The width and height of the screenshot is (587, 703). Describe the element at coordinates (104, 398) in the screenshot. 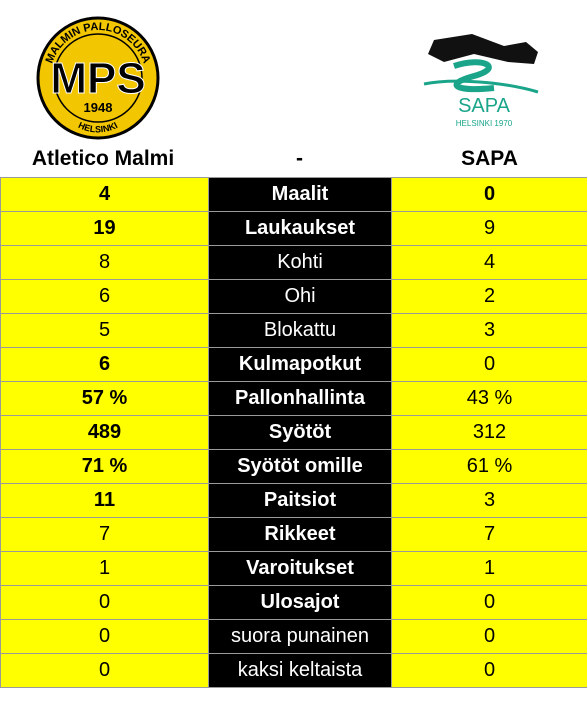

I see `home-value: 57 %` at that location.